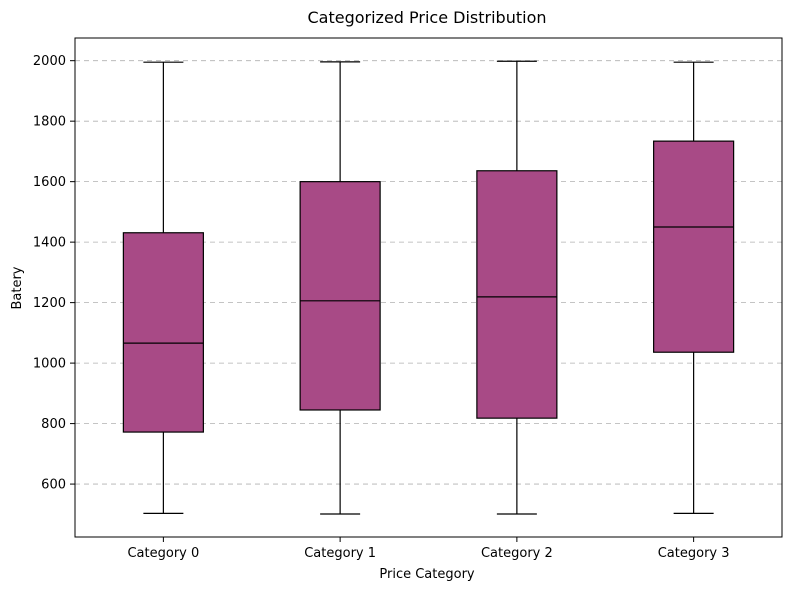 This screenshot has height=590, width=790. I want to click on x-tick-label: Category 1, so click(340, 553).